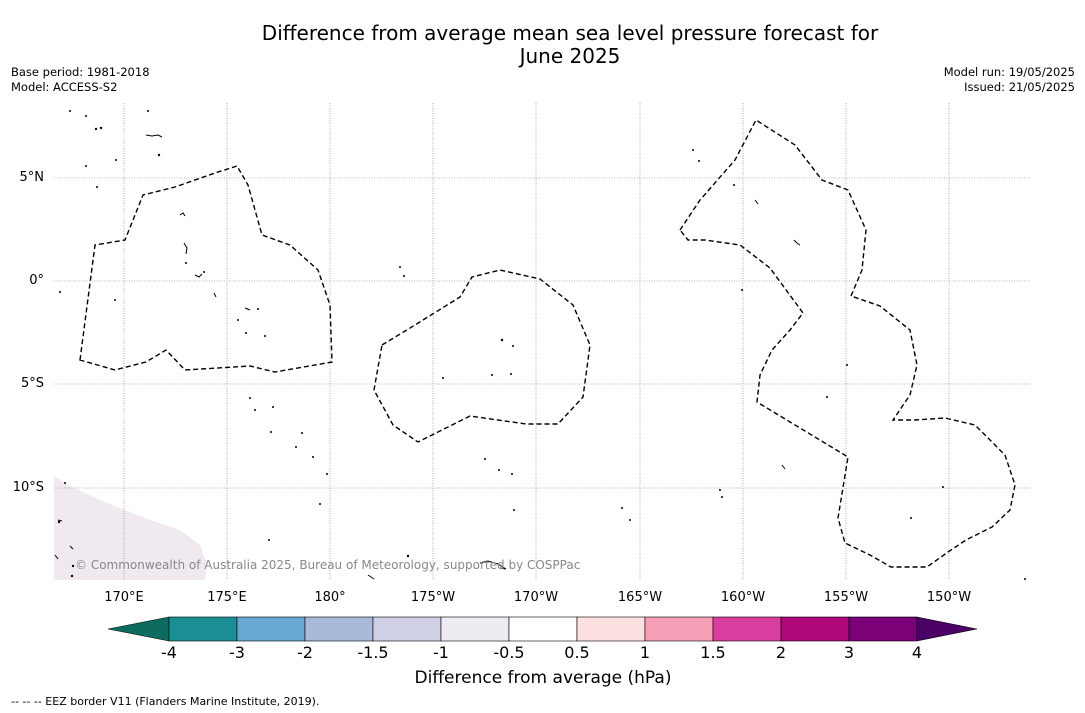  What do you see at coordinates (169, 652) in the screenshot?
I see `colorbar-tick-label: -4` at bounding box center [169, 652].